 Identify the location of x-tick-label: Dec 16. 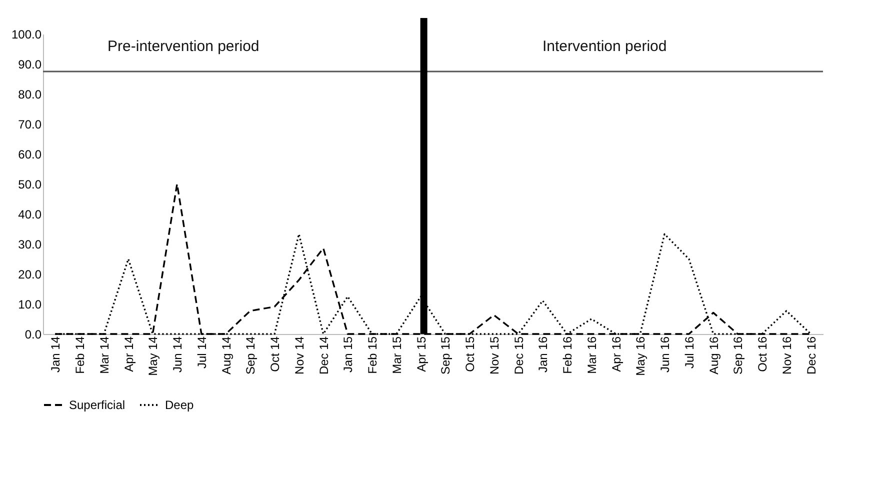
(811, 355).